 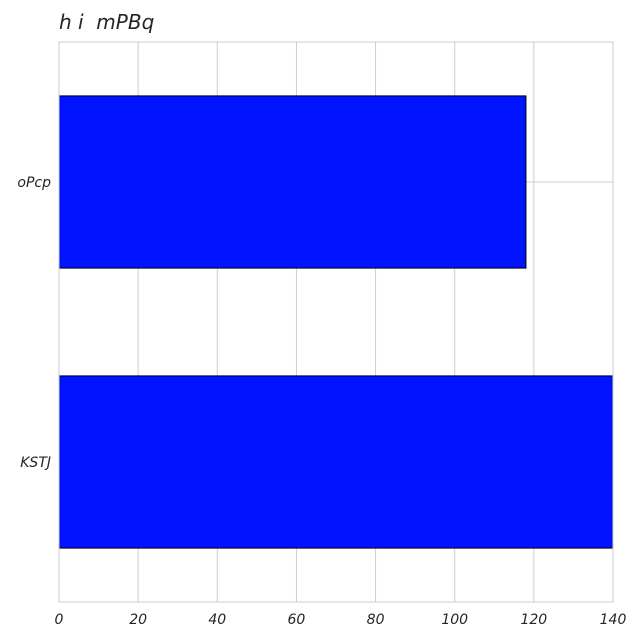 I want to click on x-tick-label-4: 80, so click(x=376, y=620).